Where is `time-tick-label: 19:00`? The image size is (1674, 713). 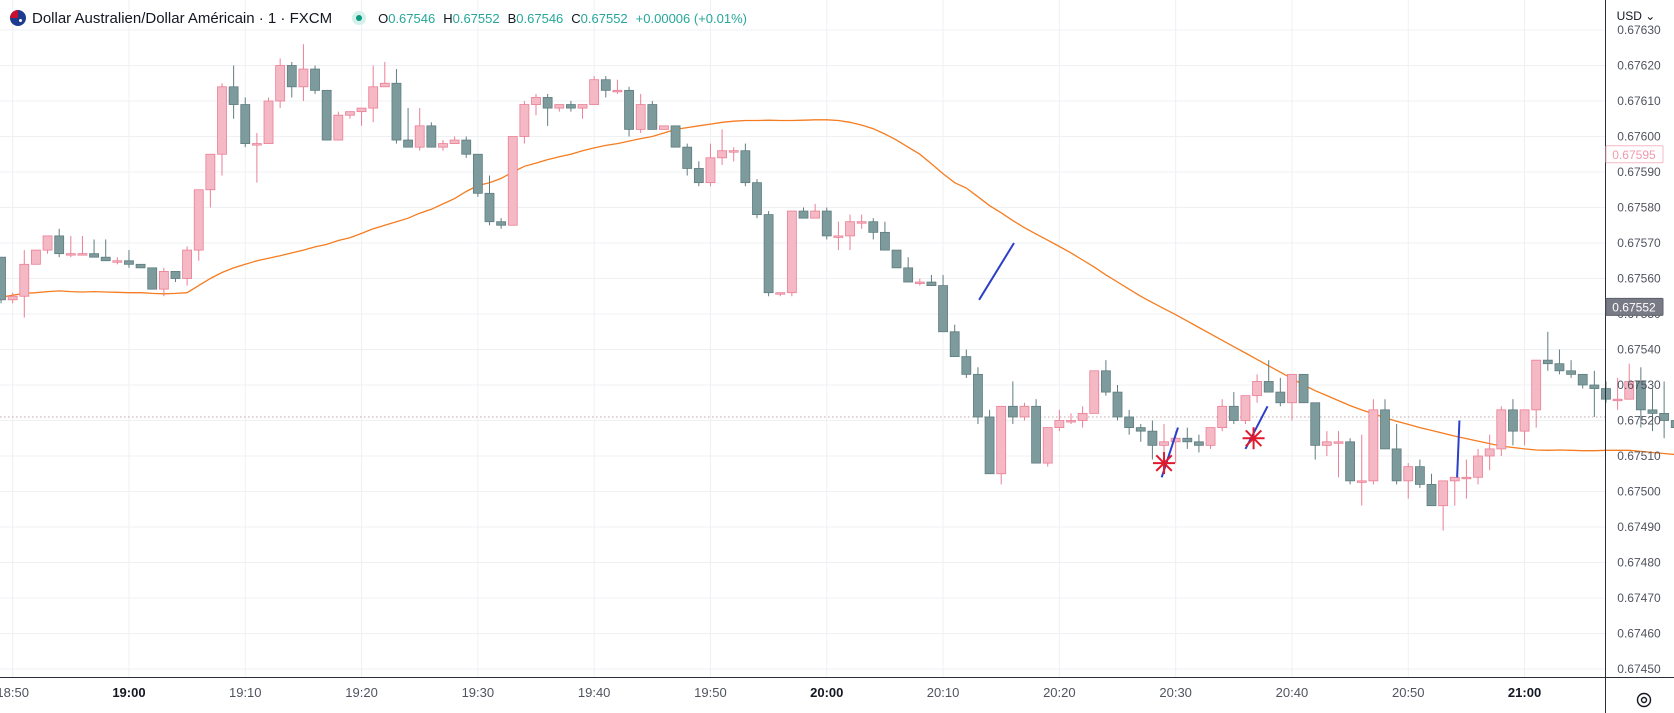 time-tick-label: 19:00 is located at coordinates (128, 692).